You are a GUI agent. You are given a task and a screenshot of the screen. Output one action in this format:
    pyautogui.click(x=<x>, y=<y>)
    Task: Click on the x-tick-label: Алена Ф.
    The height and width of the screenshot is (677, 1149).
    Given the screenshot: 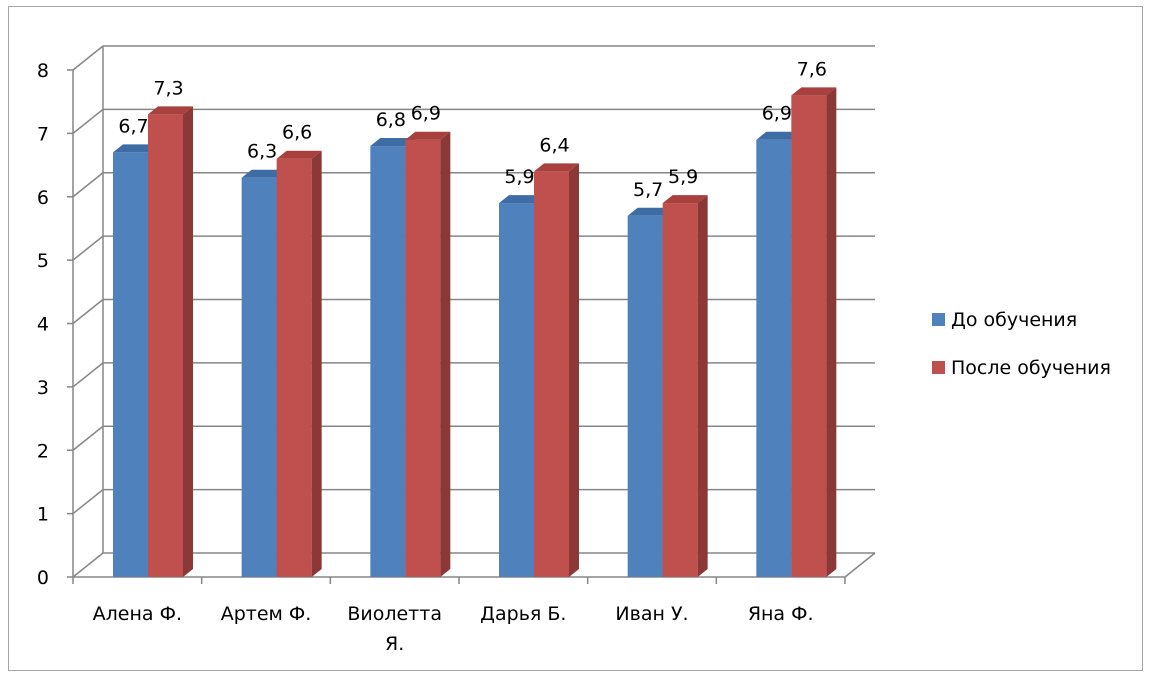 What is the action you would take?
    pyautogui.click(x=137, y=614)
    